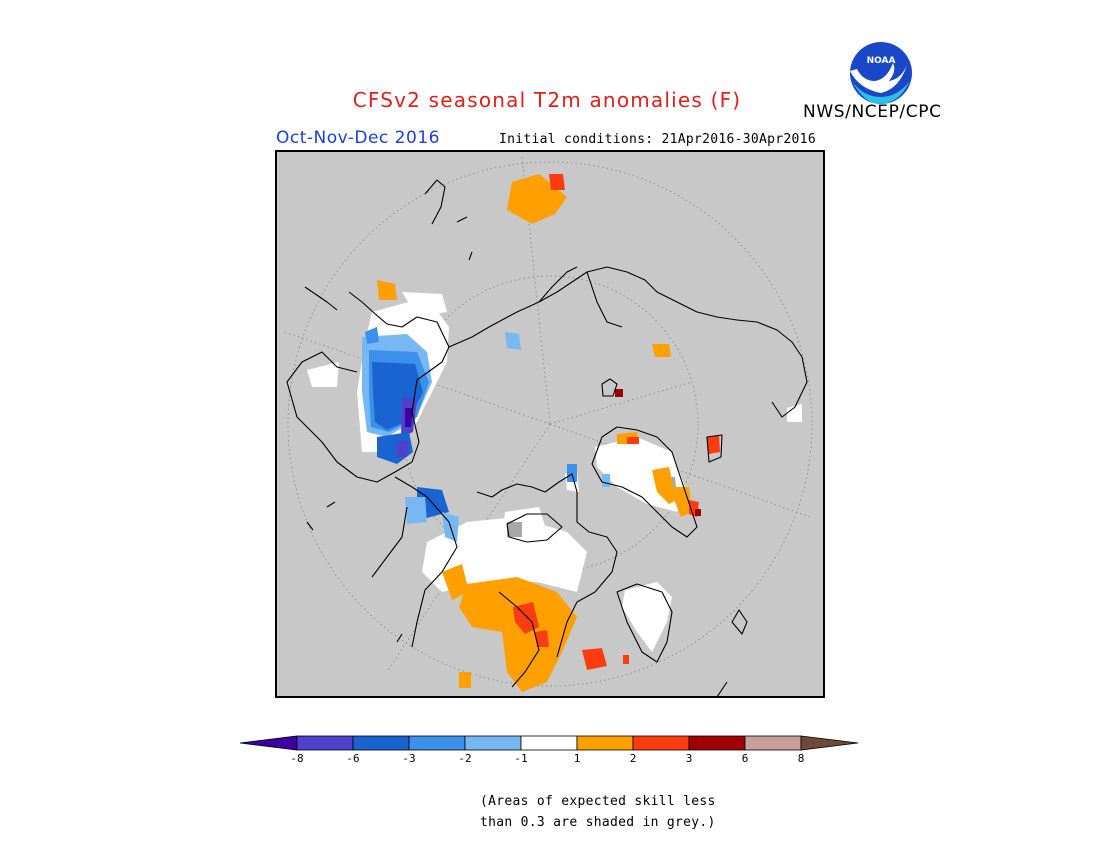 This screenshot has height=850, width=1100. What do you see at coordinates (409, 758) in the screenshot?
I see `colorbar-tick-label: -3` at bounding box center [409, 758].